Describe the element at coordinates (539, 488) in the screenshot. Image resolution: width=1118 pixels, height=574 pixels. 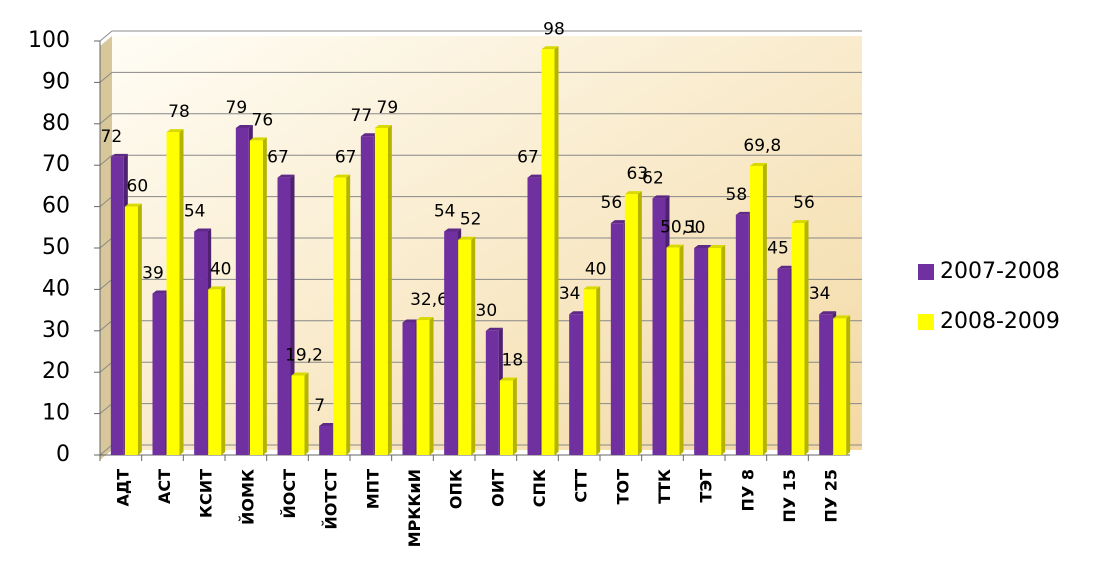
I see `x-tick-label: СПК` at that location.